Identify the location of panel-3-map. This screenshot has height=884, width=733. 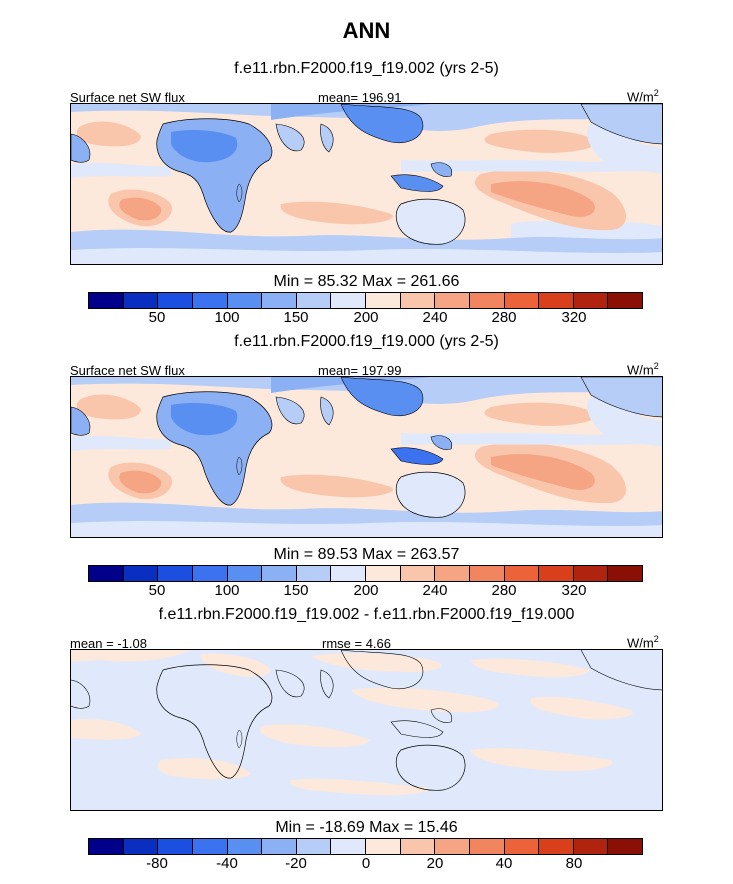
(366, 730).